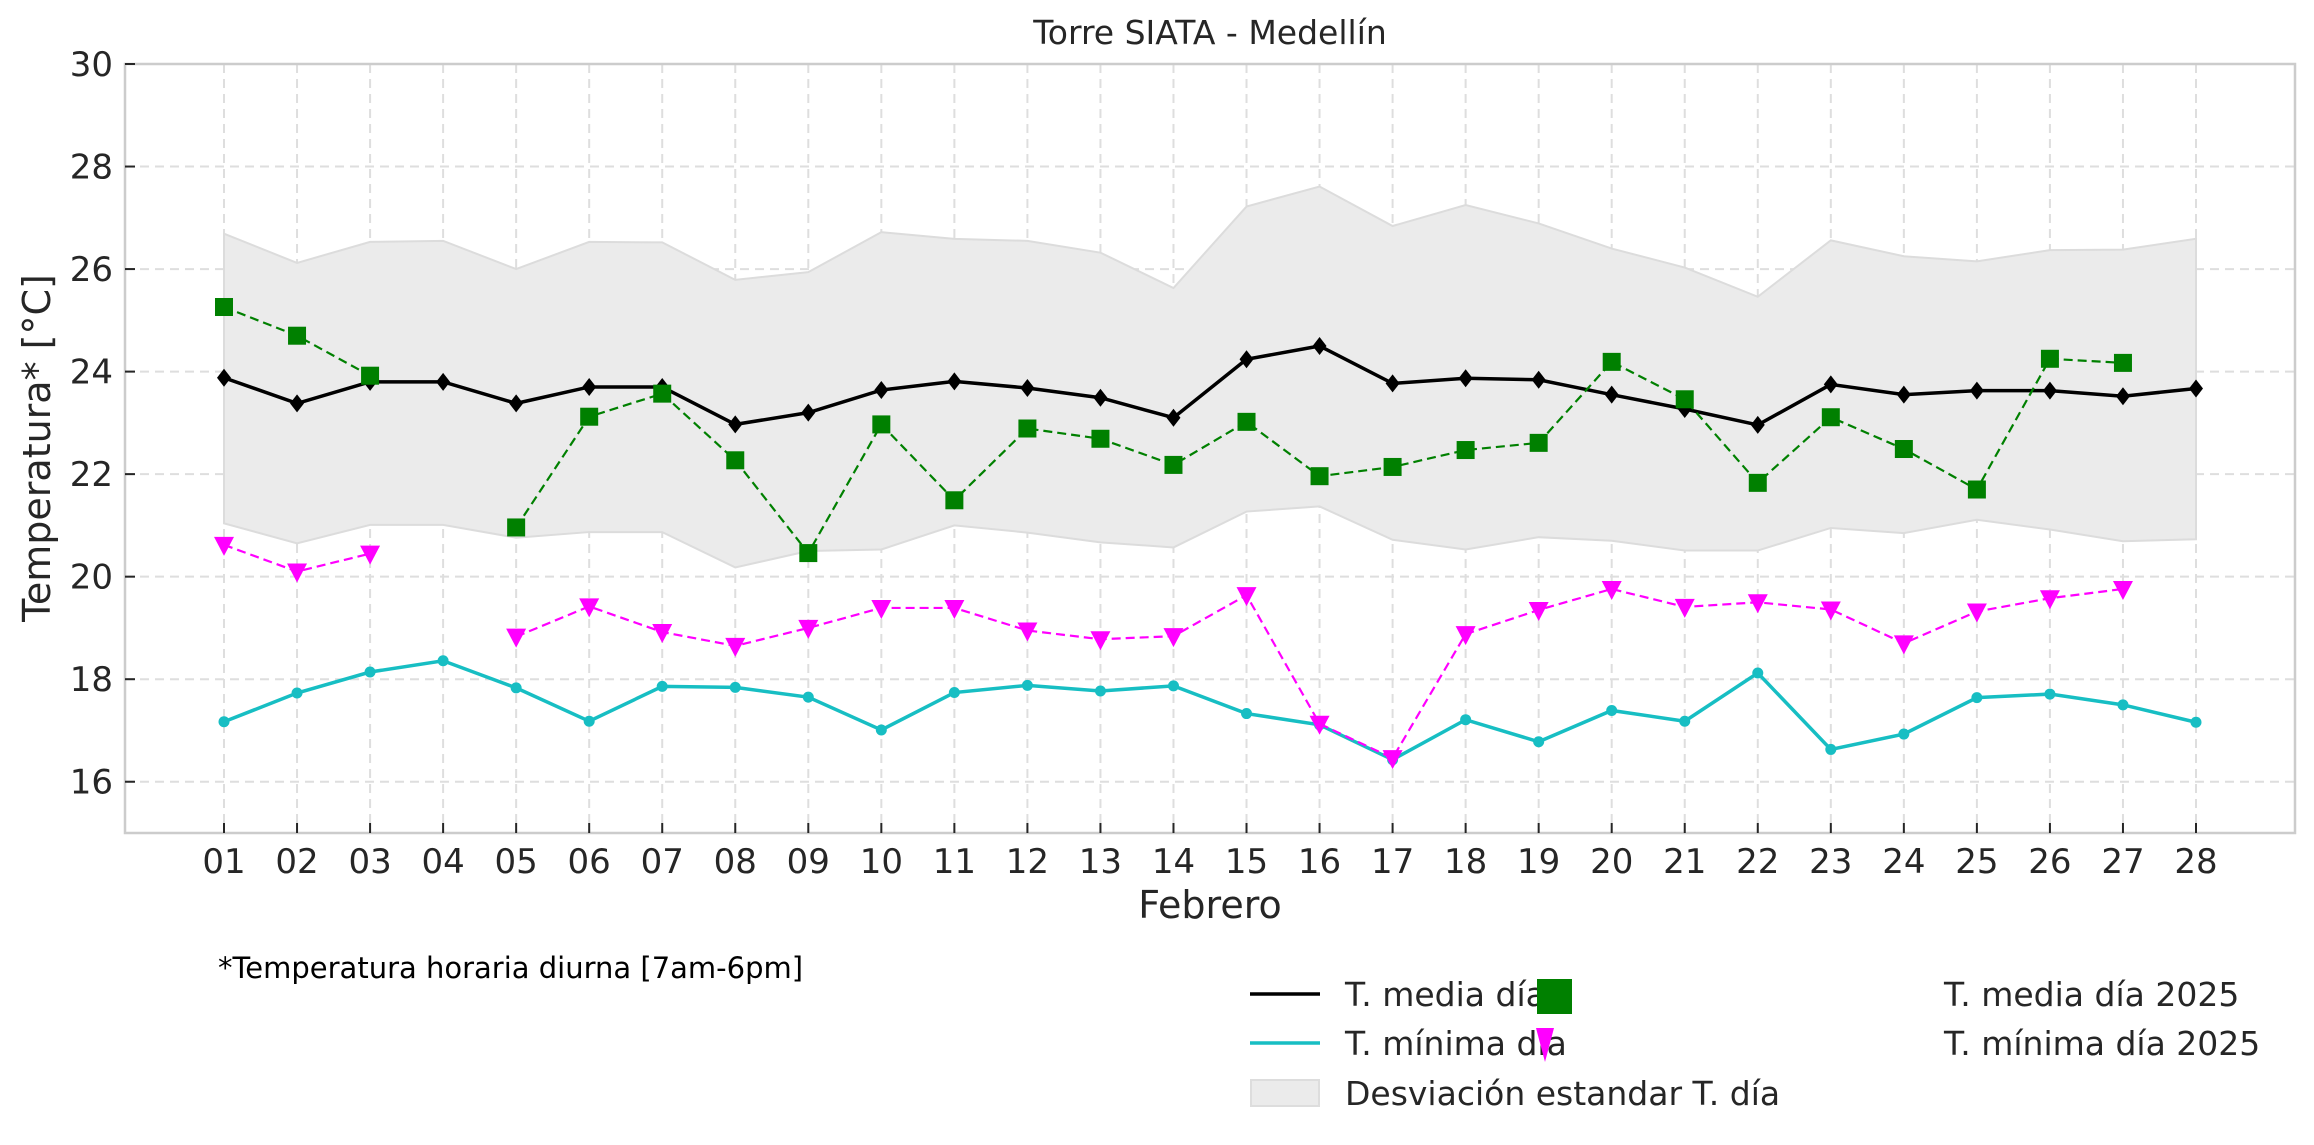 This screenshot has height=1145, width=2314. What do you see at coordinates (91, 783) in the screenshot?
I see `y-tick-label: 16` at bounding box center [91, 783].